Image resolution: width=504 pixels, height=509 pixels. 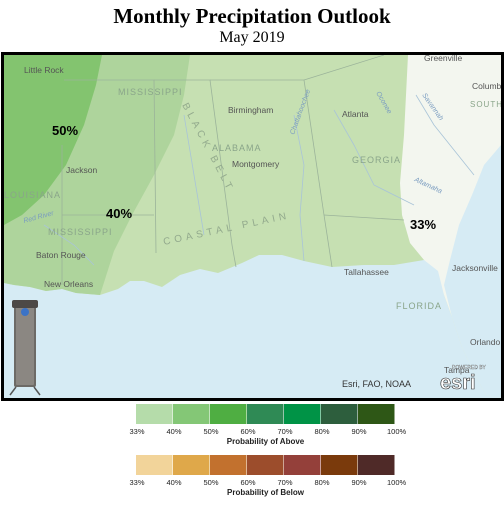 I want to click on rain-gauge-icon, so click(x=25, y=348).